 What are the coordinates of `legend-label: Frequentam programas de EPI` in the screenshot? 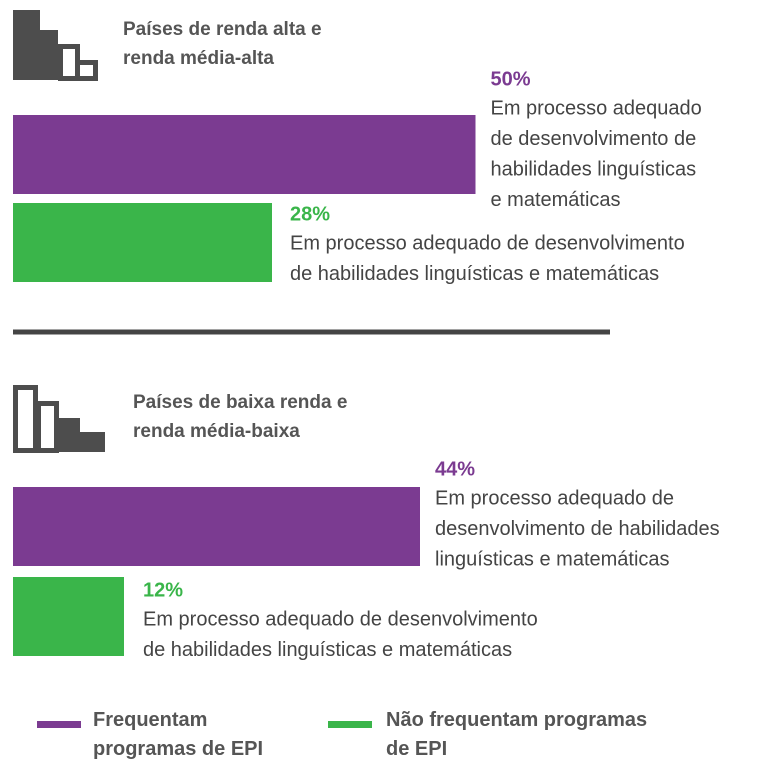 It's located at (178, 734).